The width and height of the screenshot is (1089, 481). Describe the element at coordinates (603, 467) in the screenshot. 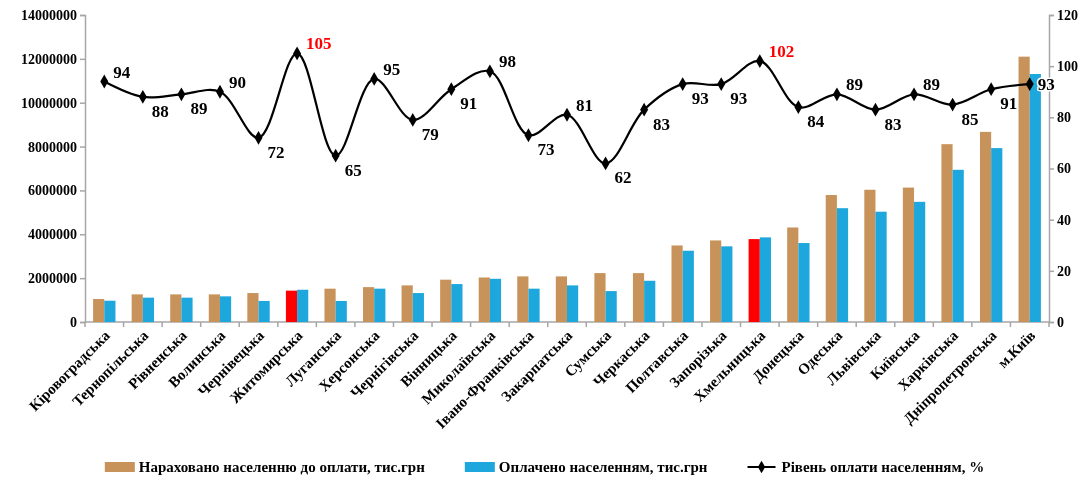

I see `legend-label: Оплачено населенням, тис.грн` at that location.